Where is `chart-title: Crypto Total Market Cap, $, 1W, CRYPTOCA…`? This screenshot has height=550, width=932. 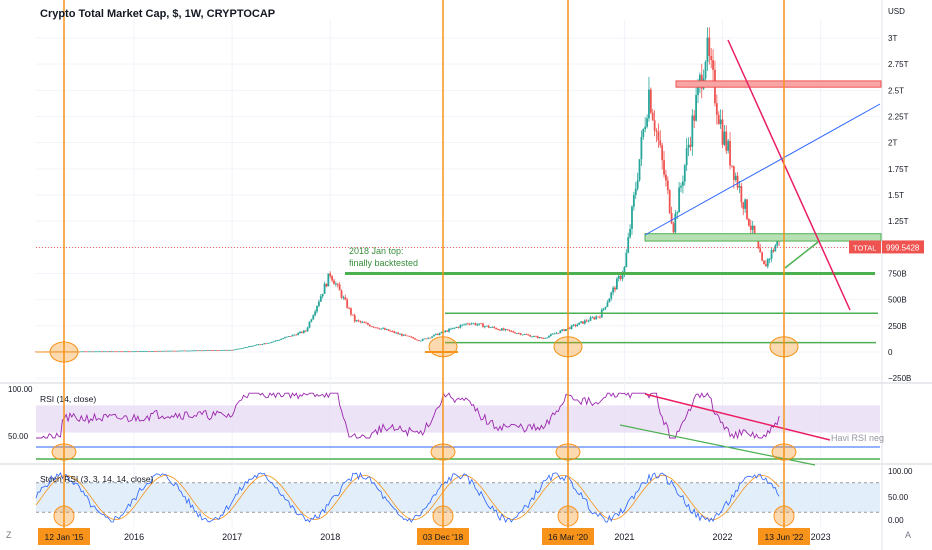 chart-title: Crypto Total Market Cap, $, 1W, CRYPTOCA… is located at coordinates (158, 14).